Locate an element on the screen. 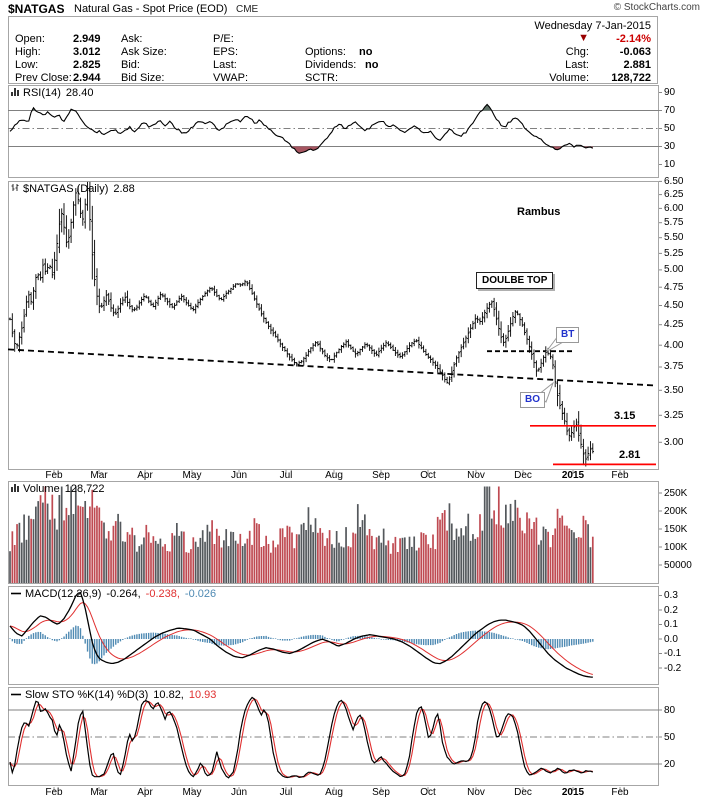 This screenshot has width=704, height=800. sto-k-value: 10.82, is located at coordinates (168, 695).